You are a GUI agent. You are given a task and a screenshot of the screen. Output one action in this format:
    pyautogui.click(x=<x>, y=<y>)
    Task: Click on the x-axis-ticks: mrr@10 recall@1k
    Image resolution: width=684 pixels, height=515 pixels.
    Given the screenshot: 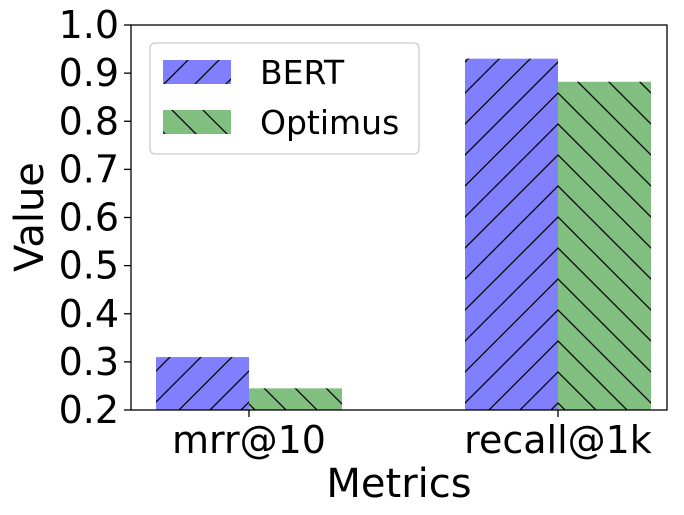 What is the action you would take?
    pyautogui.click(x=412, y=436)
    